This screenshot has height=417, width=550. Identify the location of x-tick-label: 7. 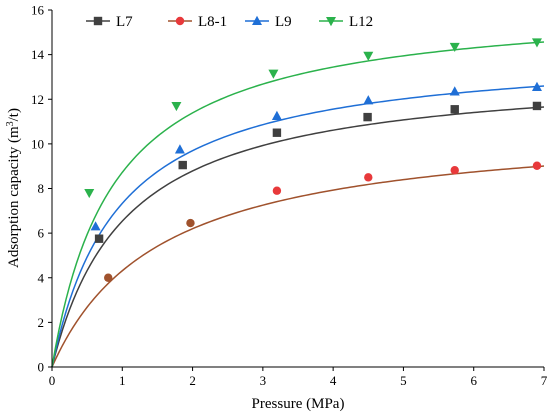
(544, 380).